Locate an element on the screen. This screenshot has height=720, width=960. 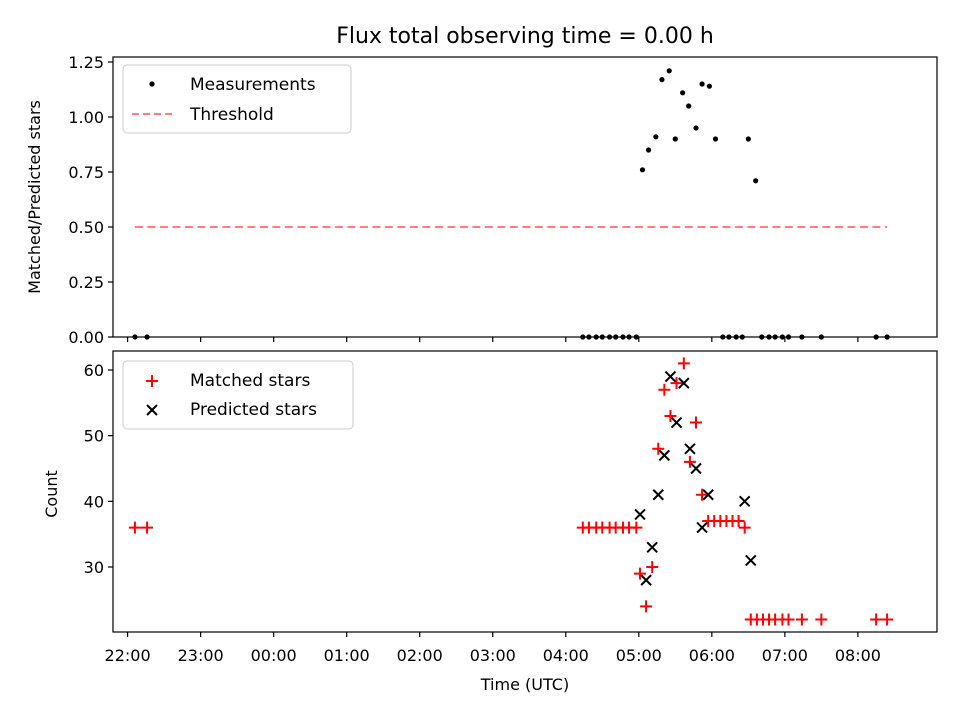
bottom-x-tick-label: 03:00 is located at coordinates (493, 655).